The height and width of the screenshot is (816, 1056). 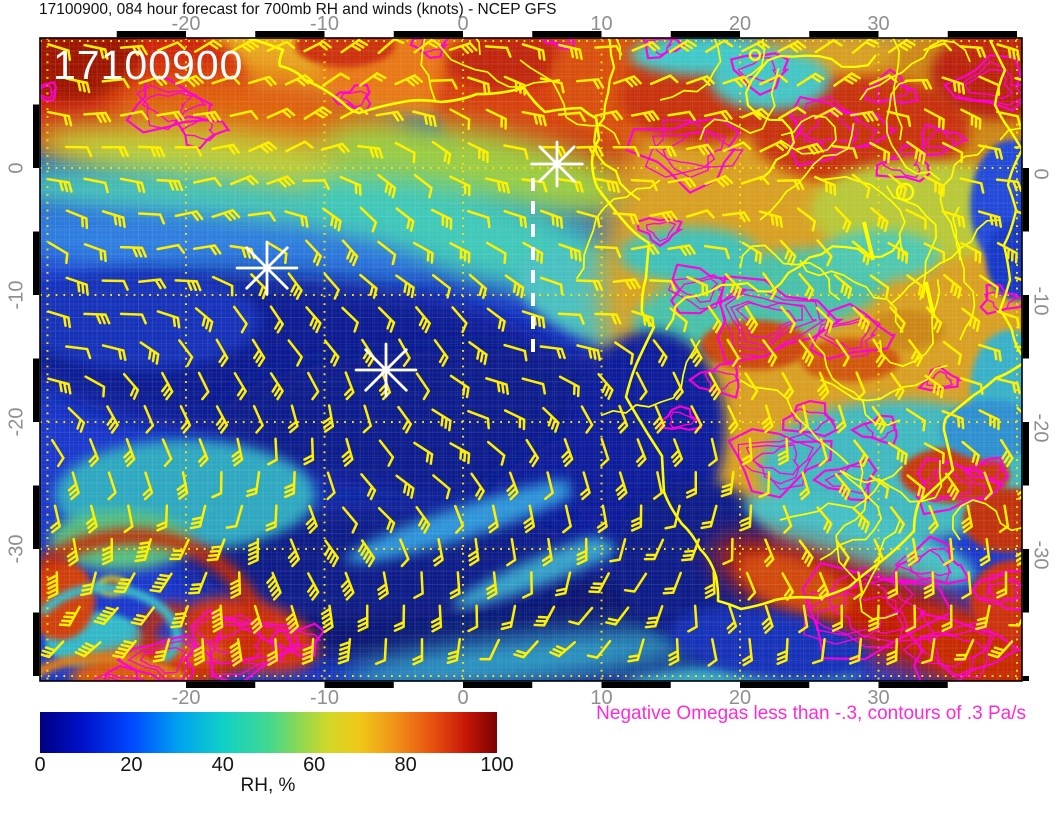 I want to click on axis-tick-label: -30, so click(x=1040, y=555).